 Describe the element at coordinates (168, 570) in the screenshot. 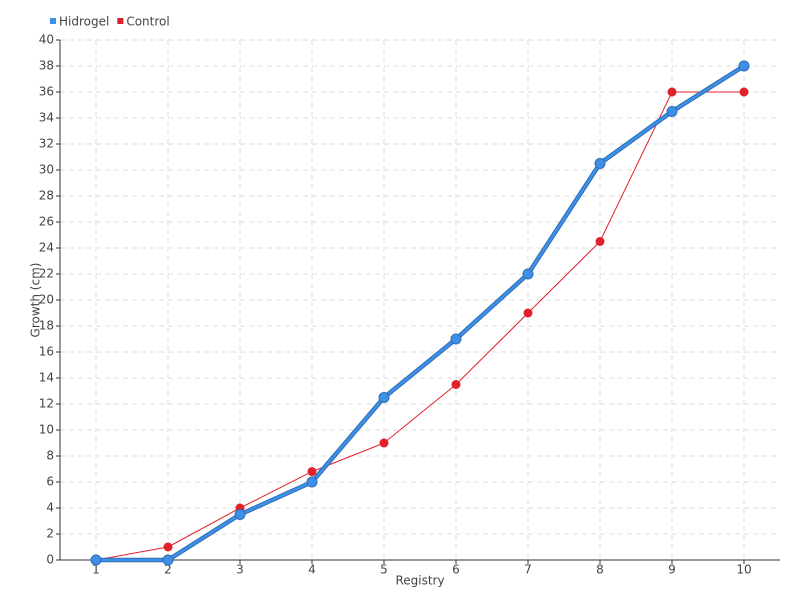

I see `x-tick-label: 2` at that location.